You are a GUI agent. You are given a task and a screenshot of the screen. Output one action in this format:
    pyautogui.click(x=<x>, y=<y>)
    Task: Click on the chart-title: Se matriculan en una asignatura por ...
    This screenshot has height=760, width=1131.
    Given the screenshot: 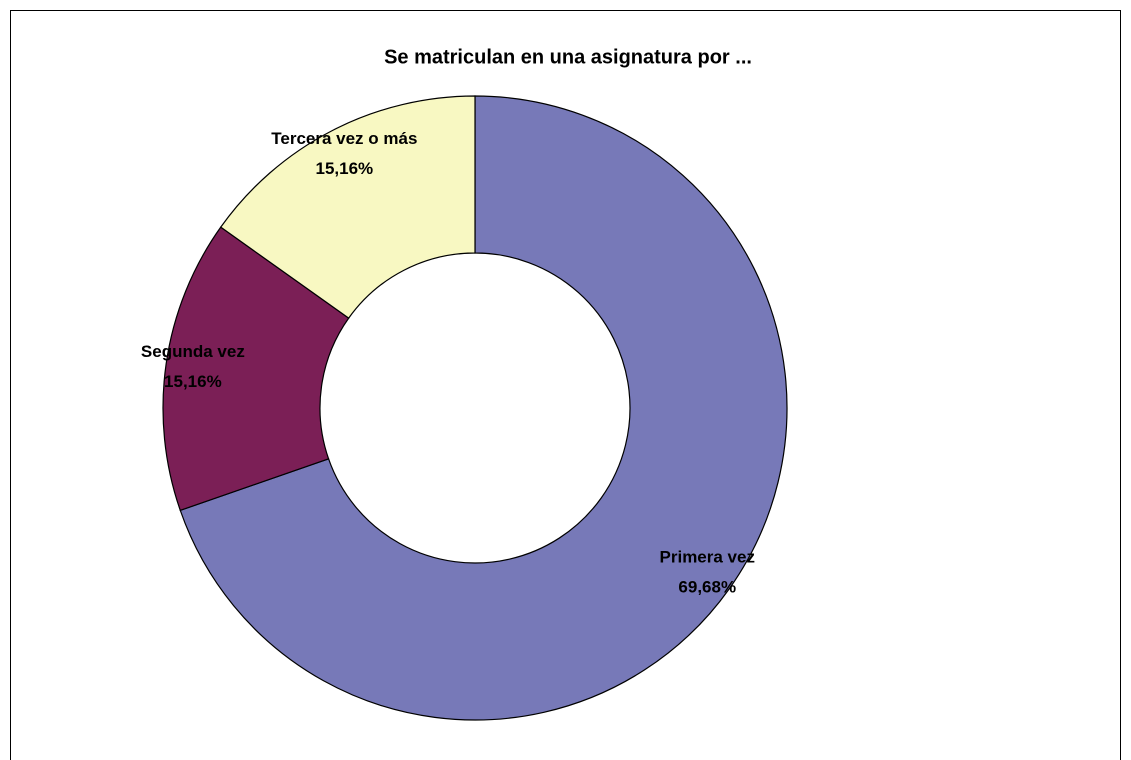 What is the action you would take?
    pyautogui.click(x=568, y=57)
    